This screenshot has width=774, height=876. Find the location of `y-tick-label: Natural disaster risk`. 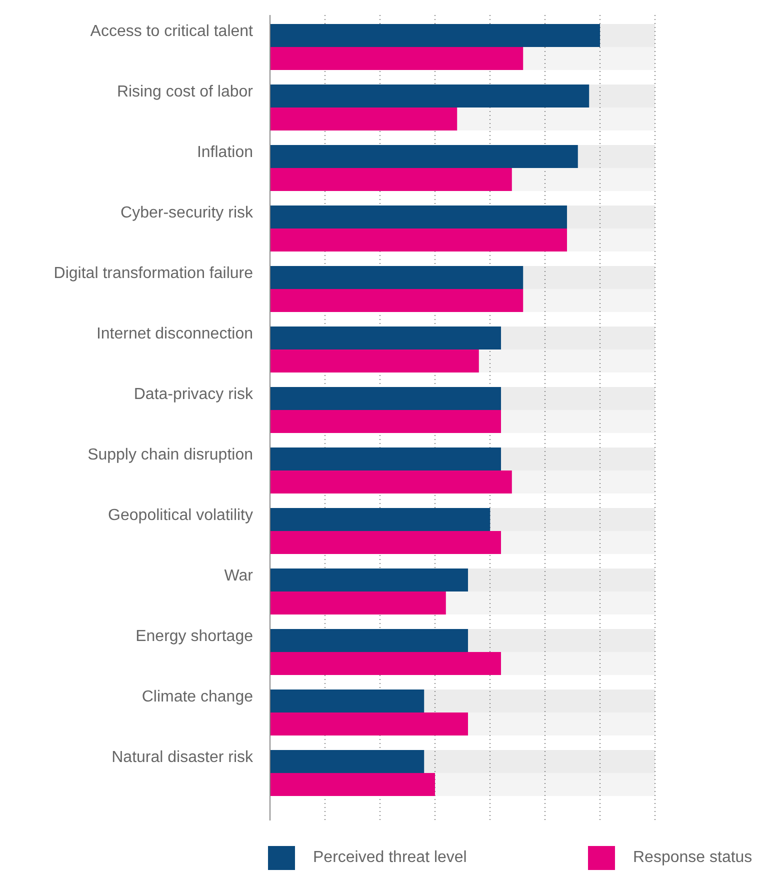

y-tick-label: Natural disaster risk is located at coordinates (183, 757).